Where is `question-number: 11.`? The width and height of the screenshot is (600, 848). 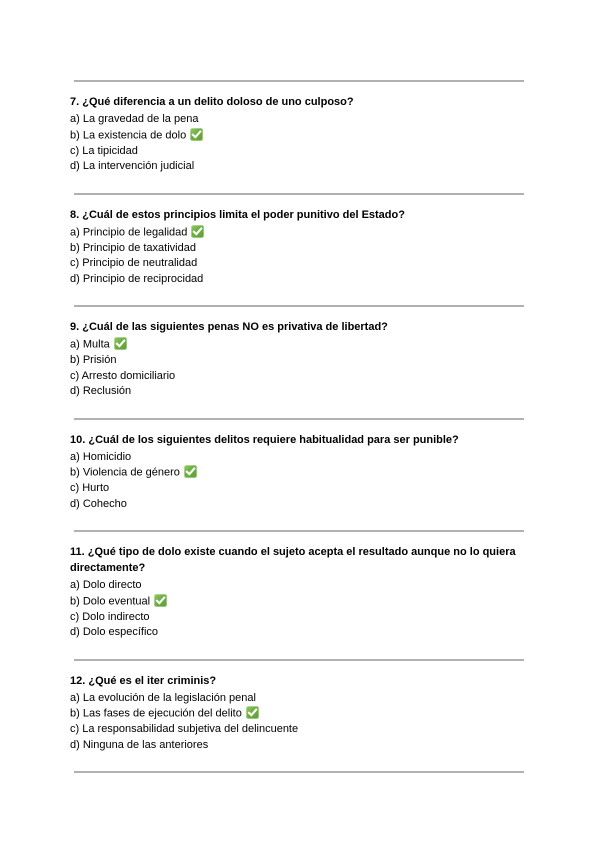
question-number: 11. is located at coordinates (77, 552).